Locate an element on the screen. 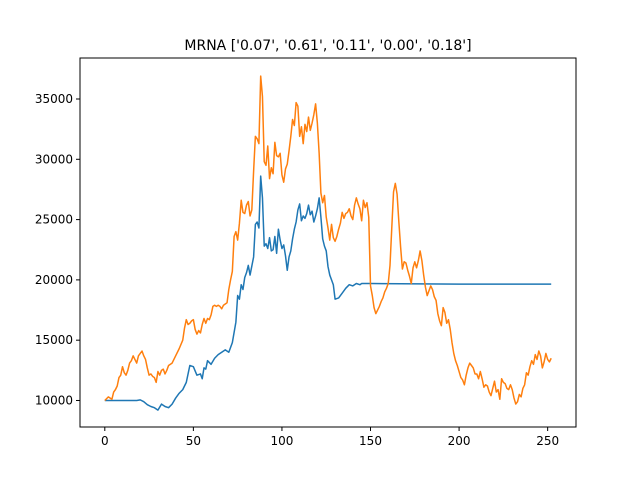 This screenshot has width=640, height=480. y-tick-label: 25000 is located at coordinates (54, 220).